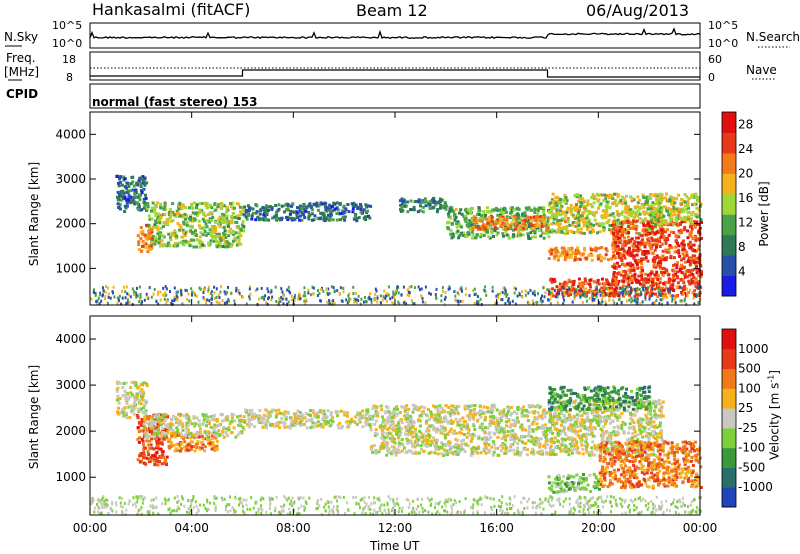  What do you see at coordinates (729, 245) in the screenshot?
I see `colorbar-segment` at bounding box center [729, 245].